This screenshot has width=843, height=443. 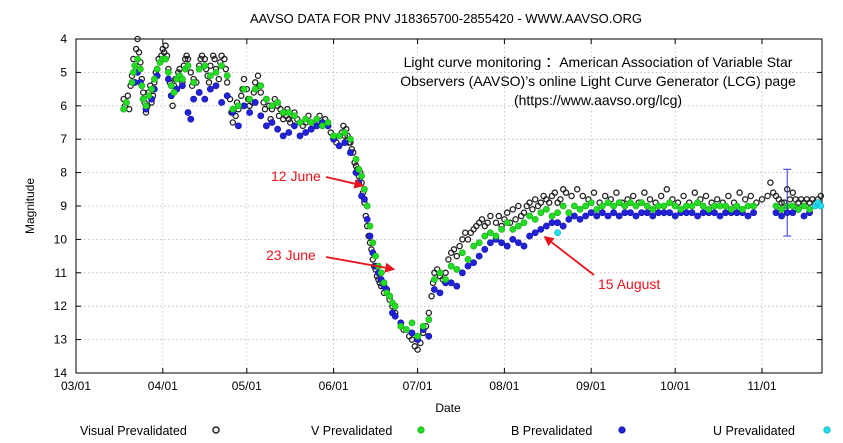 I want to click on legend-label-visual: Visual Prevalidated, so click(x=133, y=431).